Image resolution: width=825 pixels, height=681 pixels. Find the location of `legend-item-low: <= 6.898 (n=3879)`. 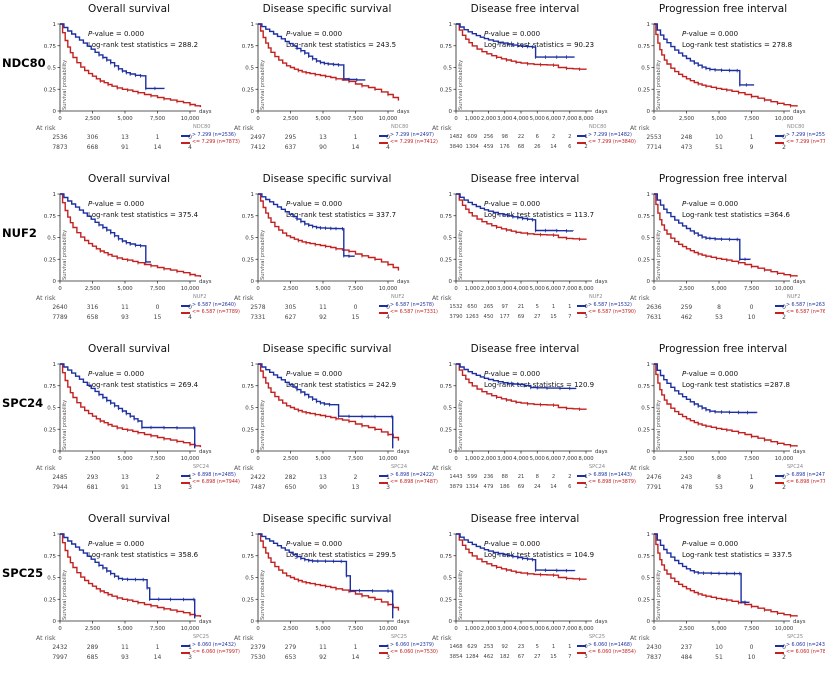

legend-item-low: <= 6.898 (n=3879) is located at coordinates (606, 482).